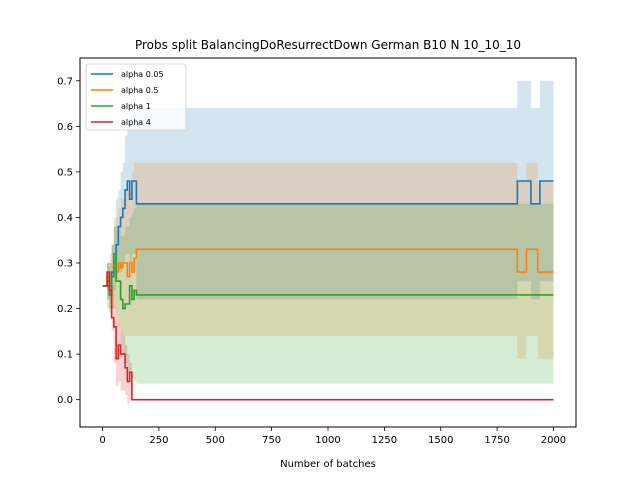 This screenshot has height=480, width=640. Describe the element at coordinates (215, 440) in the screenshot. I see `x-tick-label: 500` at that location.